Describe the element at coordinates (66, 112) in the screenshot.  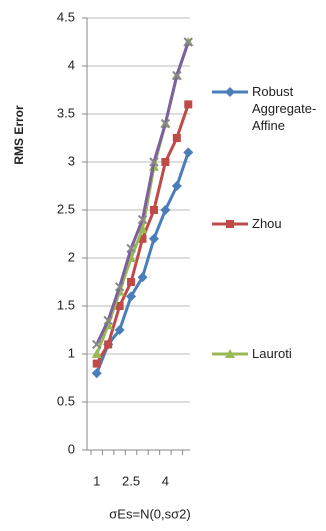
I see `y-tick-label: 3.5` at that location.